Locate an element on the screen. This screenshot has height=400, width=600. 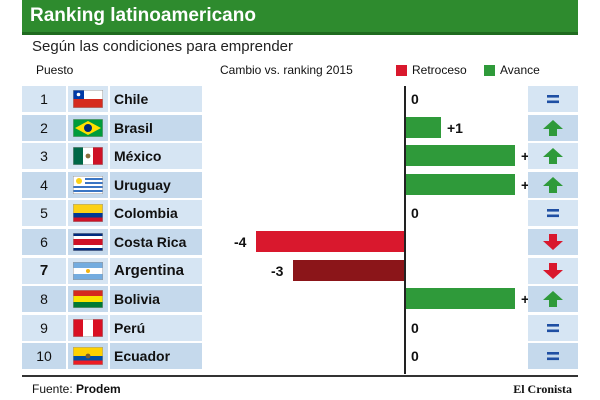
bar-cell: -3 is located at coordinates (365, 270).